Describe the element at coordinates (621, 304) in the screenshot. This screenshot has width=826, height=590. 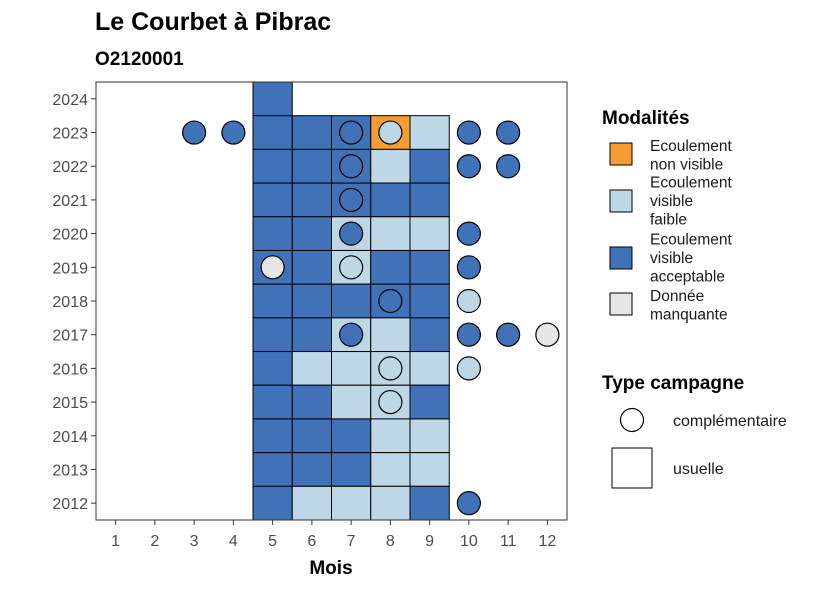
I see `legend-key-dm` at that location.